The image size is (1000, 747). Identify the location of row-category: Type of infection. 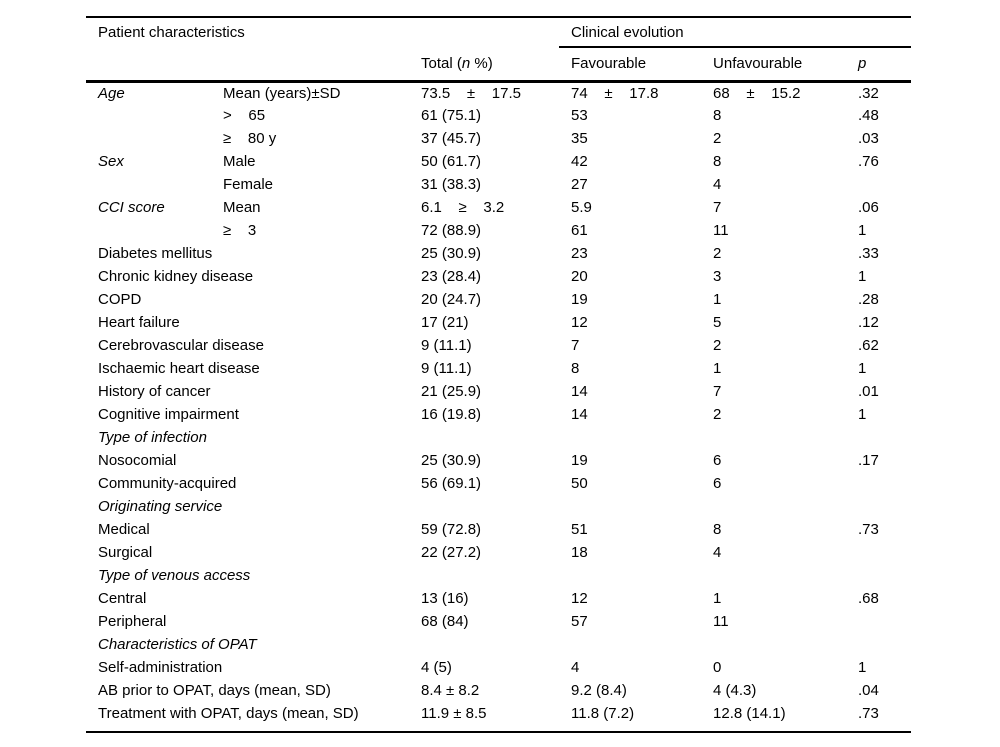
(152, 437).